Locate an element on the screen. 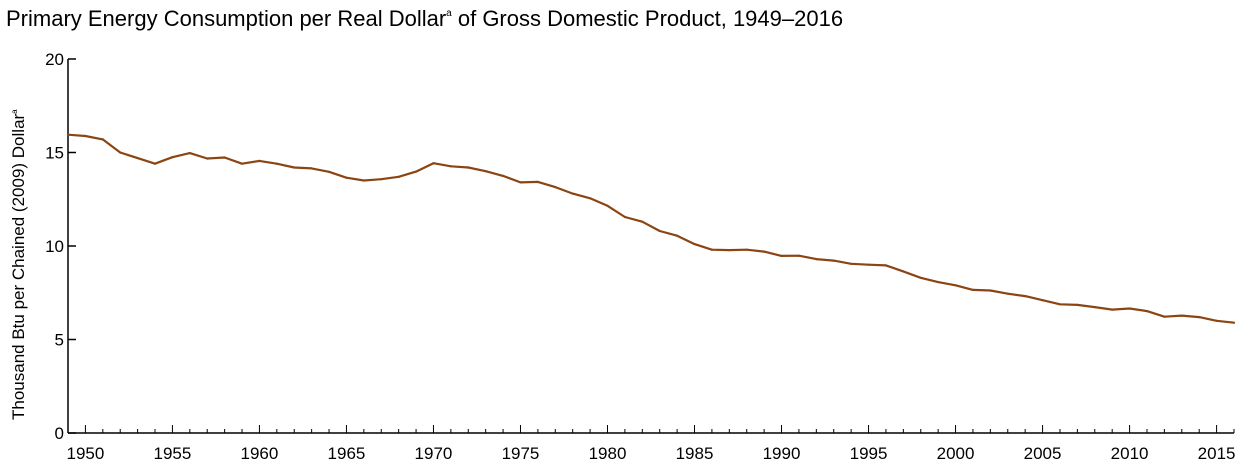 The height and width of the screenshot is (471, 1253). data-point-1970 is located at coordinates (433, 163).